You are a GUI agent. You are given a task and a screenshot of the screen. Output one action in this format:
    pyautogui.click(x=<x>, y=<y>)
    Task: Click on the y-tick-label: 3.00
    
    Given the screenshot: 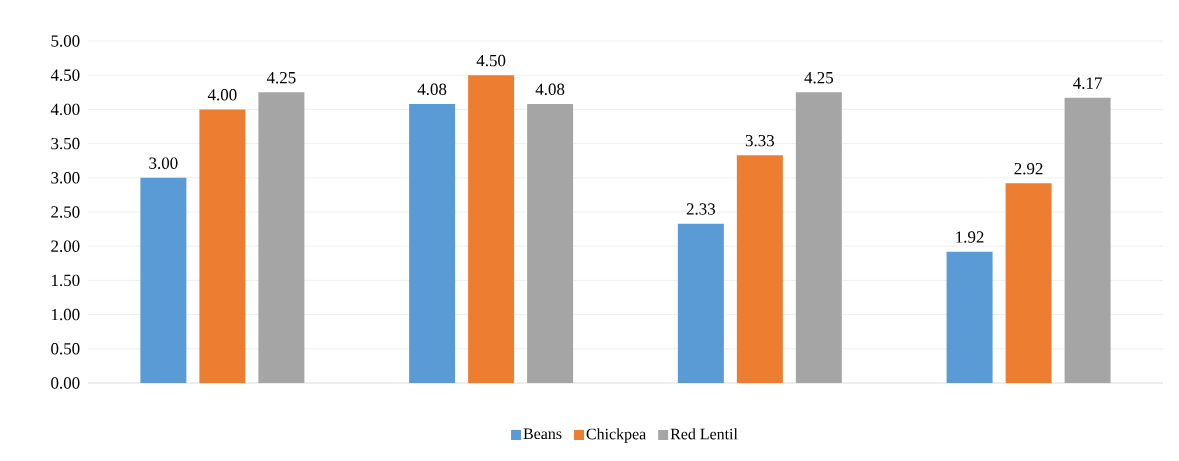 What is the action you would take?
    pyautogui.click(x=65, y=178)
    